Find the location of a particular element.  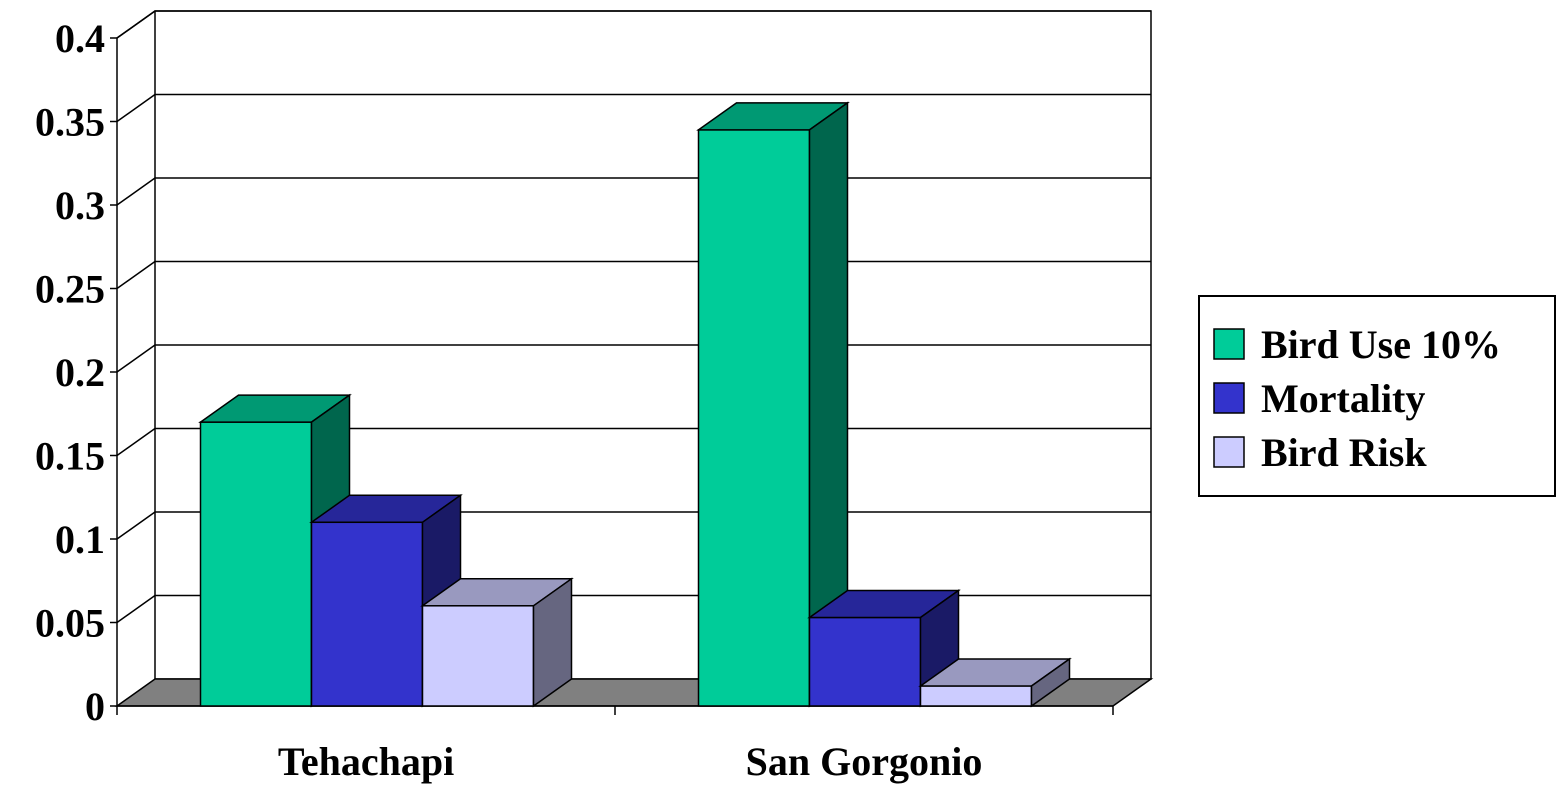

y-tick-label: 0.4 is located at coordinates (80, 38).